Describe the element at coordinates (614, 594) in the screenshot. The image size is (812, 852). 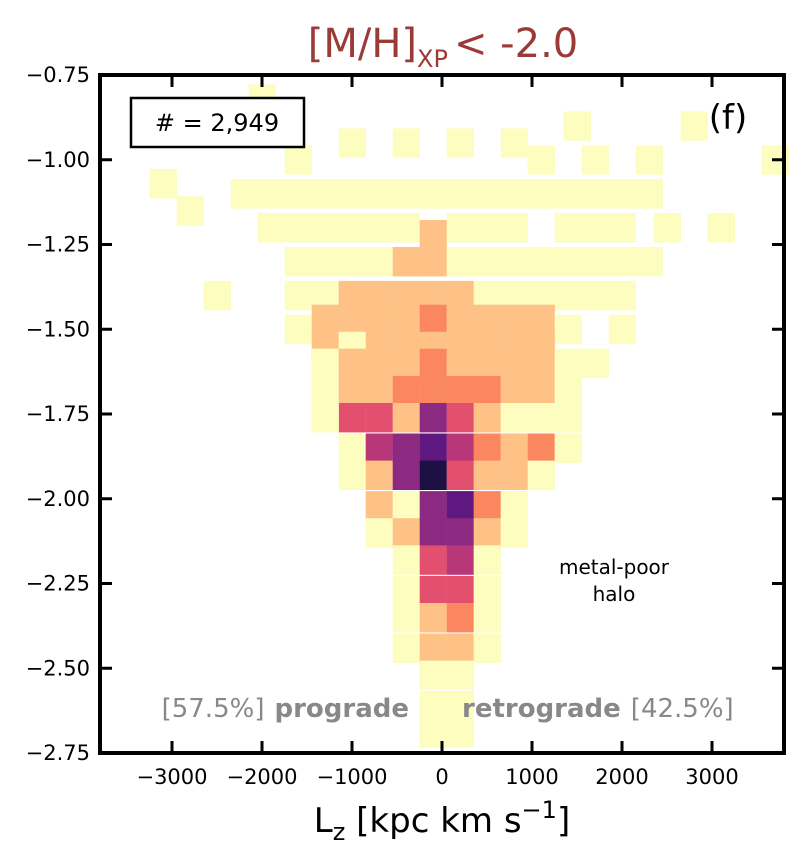
I see `region-label-line2: halo` at that location.